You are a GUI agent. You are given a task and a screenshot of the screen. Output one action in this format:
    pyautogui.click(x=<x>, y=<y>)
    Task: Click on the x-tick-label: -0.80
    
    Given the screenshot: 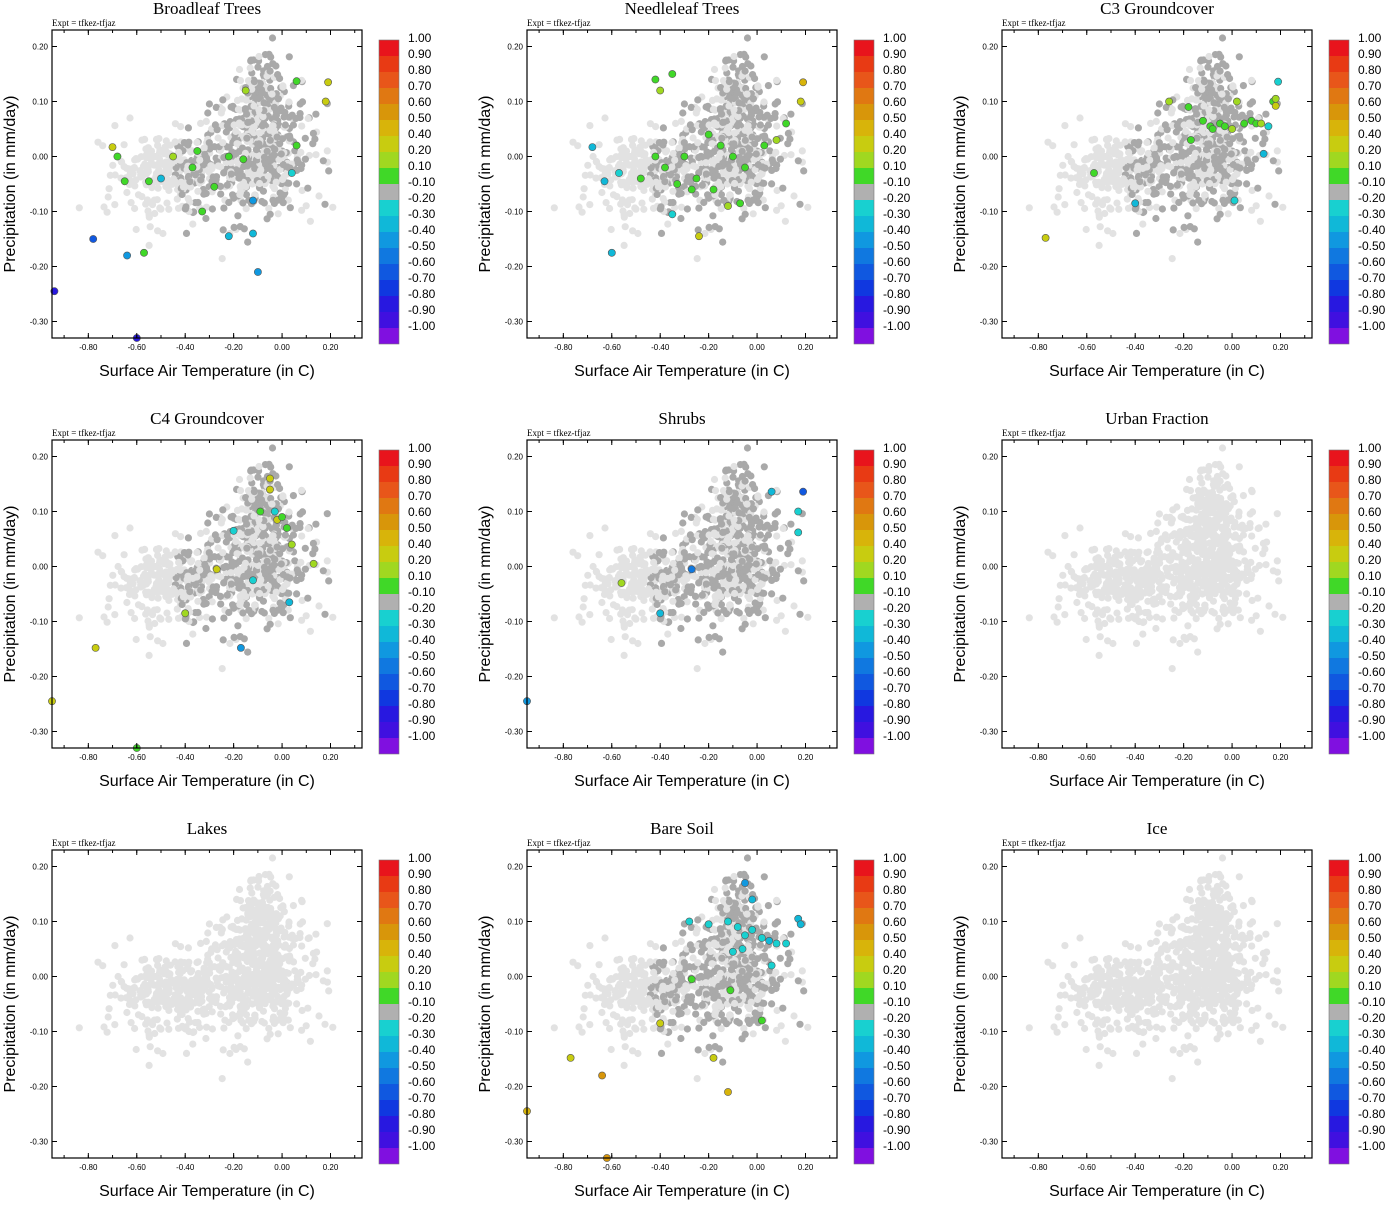 What is the action you would take?
    pyautogui.click(x=88, y=757)
    